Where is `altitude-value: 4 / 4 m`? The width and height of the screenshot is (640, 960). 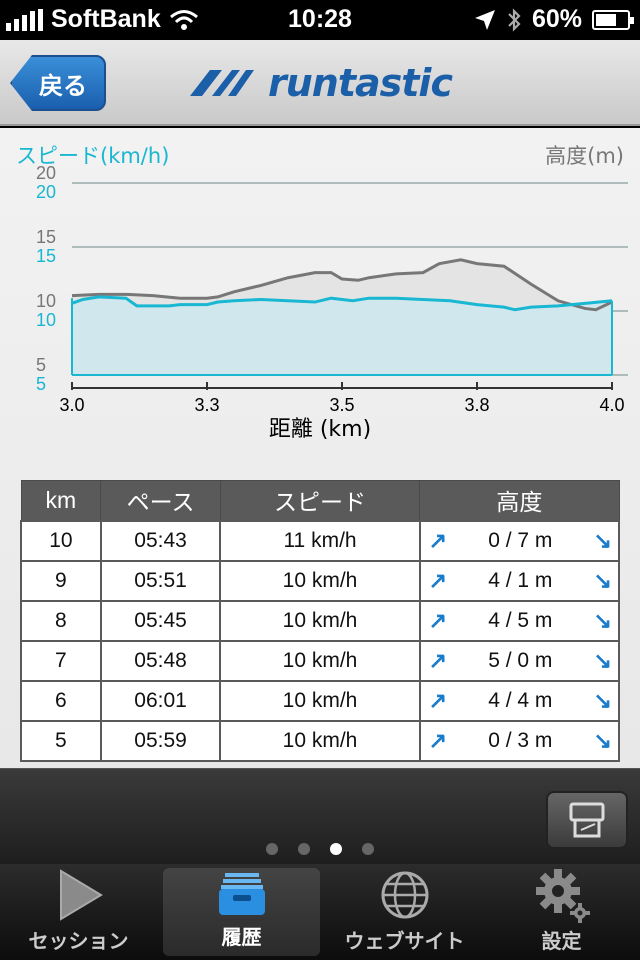
altitude-value: 4 / 4 m is located at coordinates (520, 700).